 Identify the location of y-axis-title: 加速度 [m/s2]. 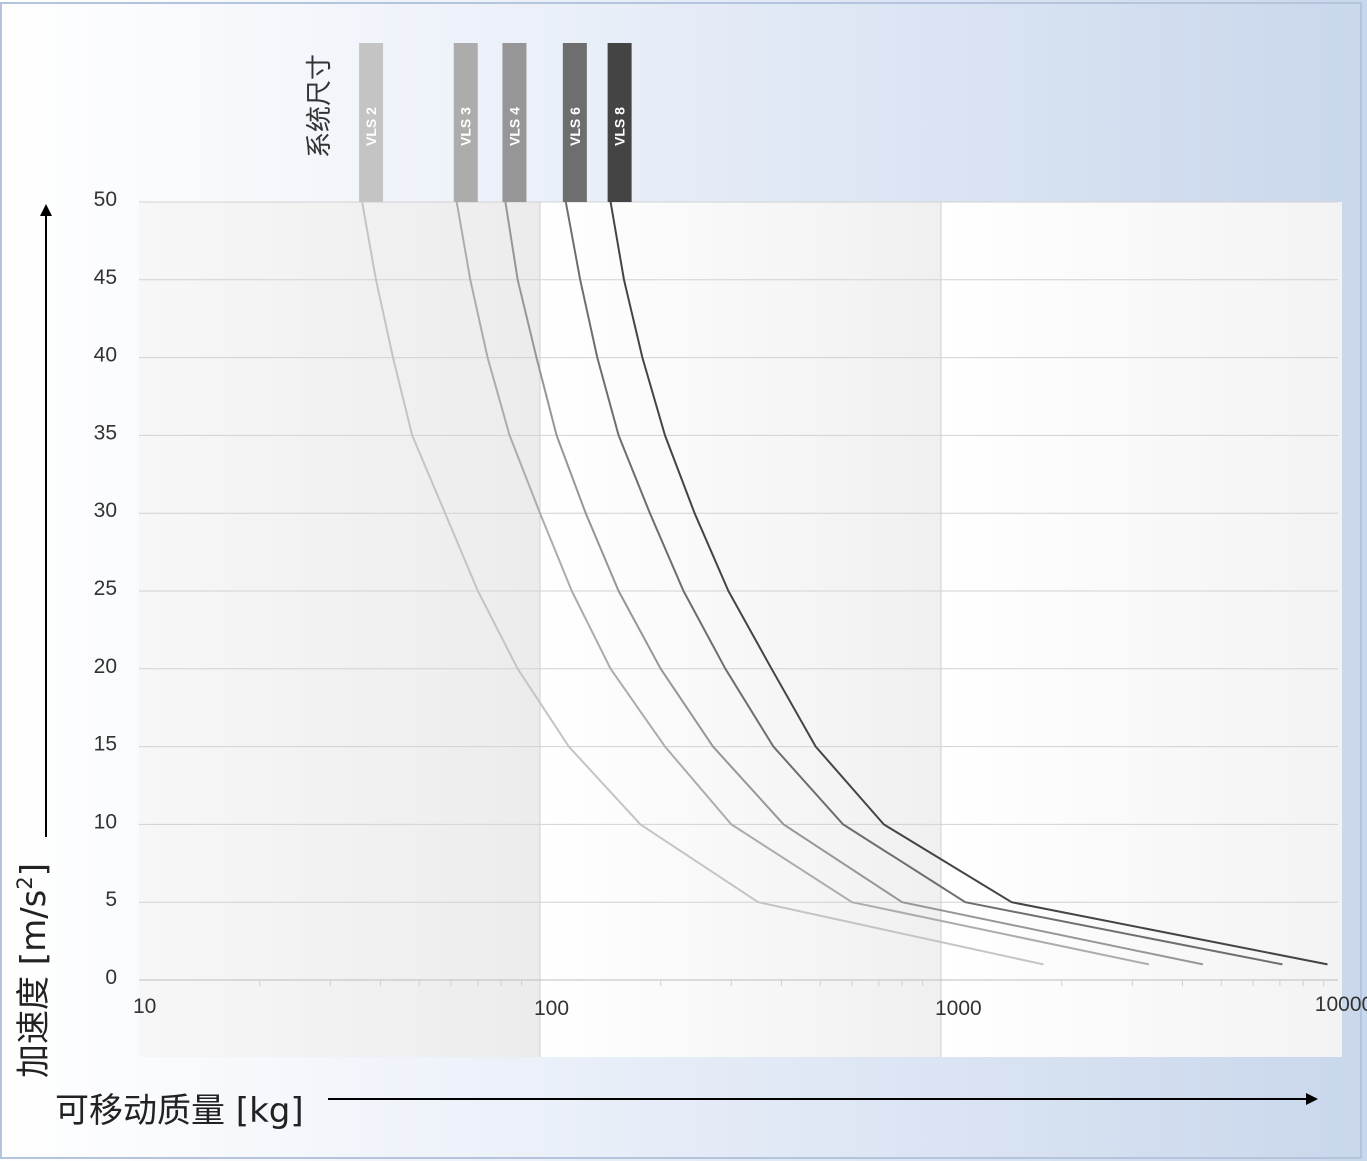
(33, 970).